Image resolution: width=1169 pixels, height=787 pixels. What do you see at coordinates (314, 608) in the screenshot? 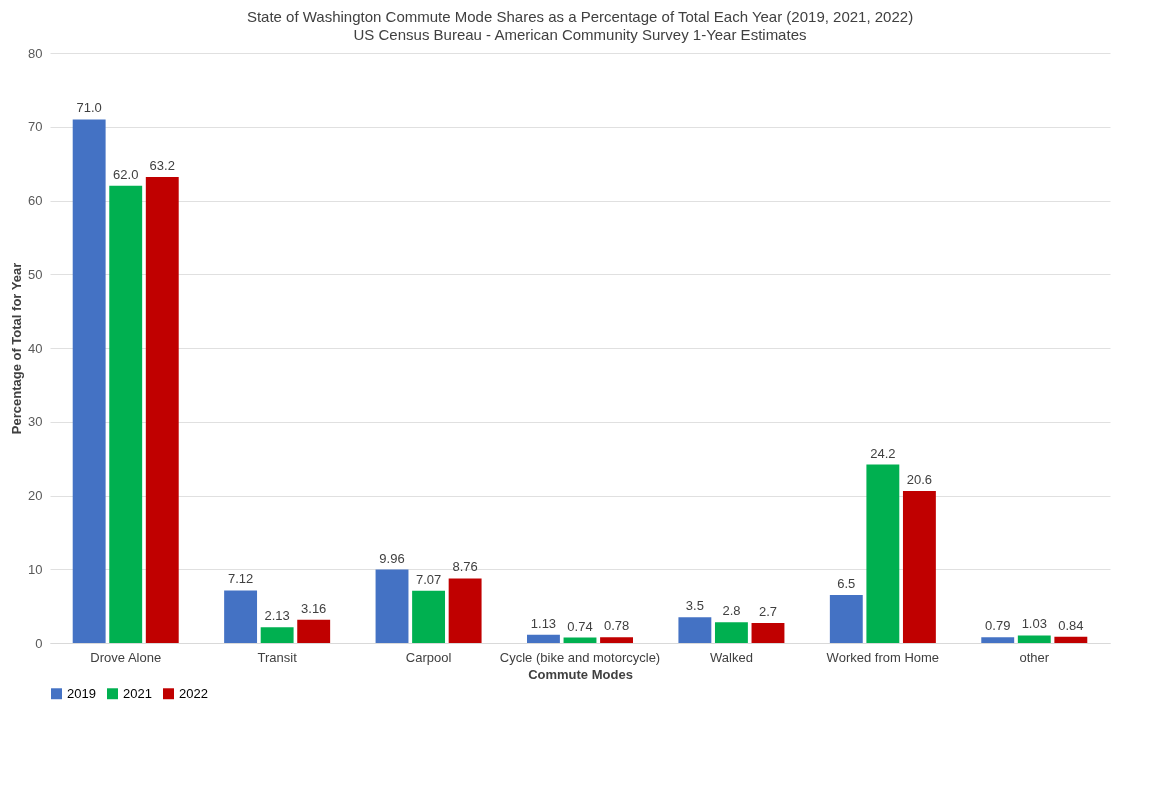
I see `data-label: 3.16` at bounding box center [314, 608].